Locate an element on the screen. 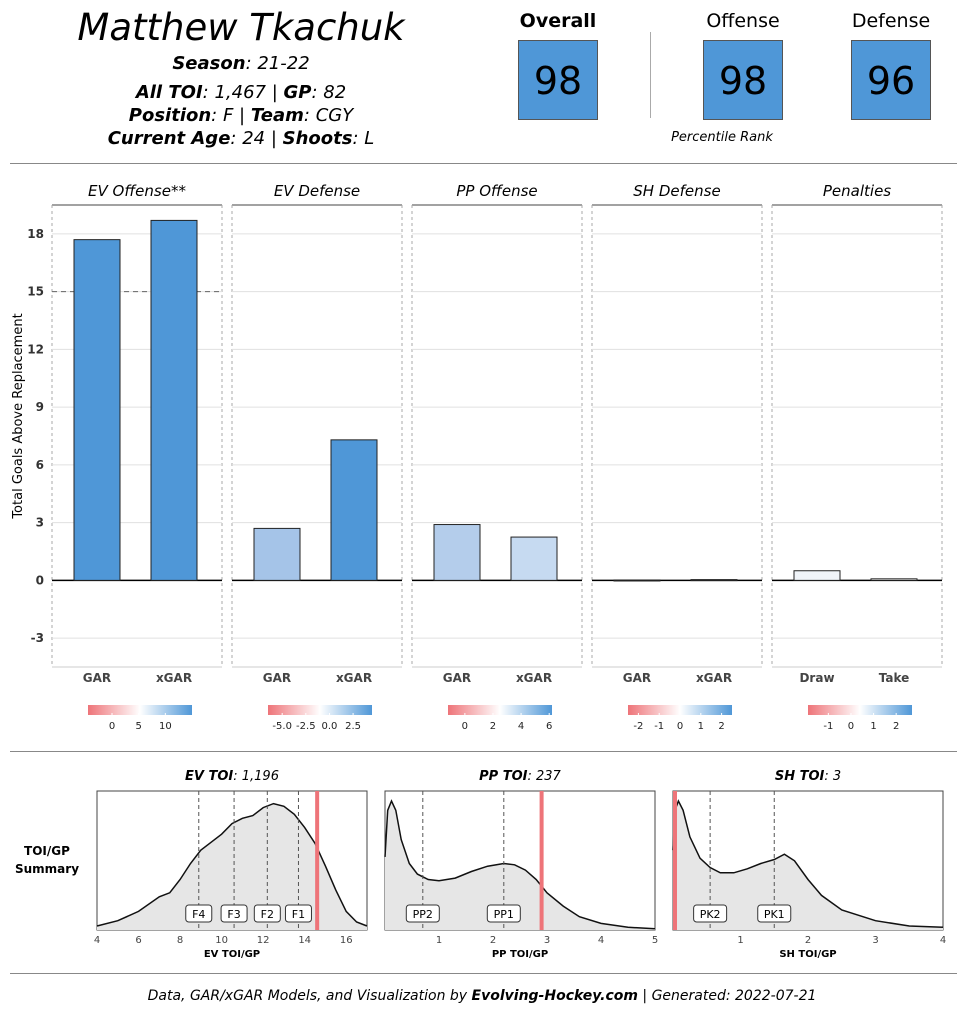 The image size is (964, 1024). bar-pp-offense-xgar is located at coordinates (534, 558).